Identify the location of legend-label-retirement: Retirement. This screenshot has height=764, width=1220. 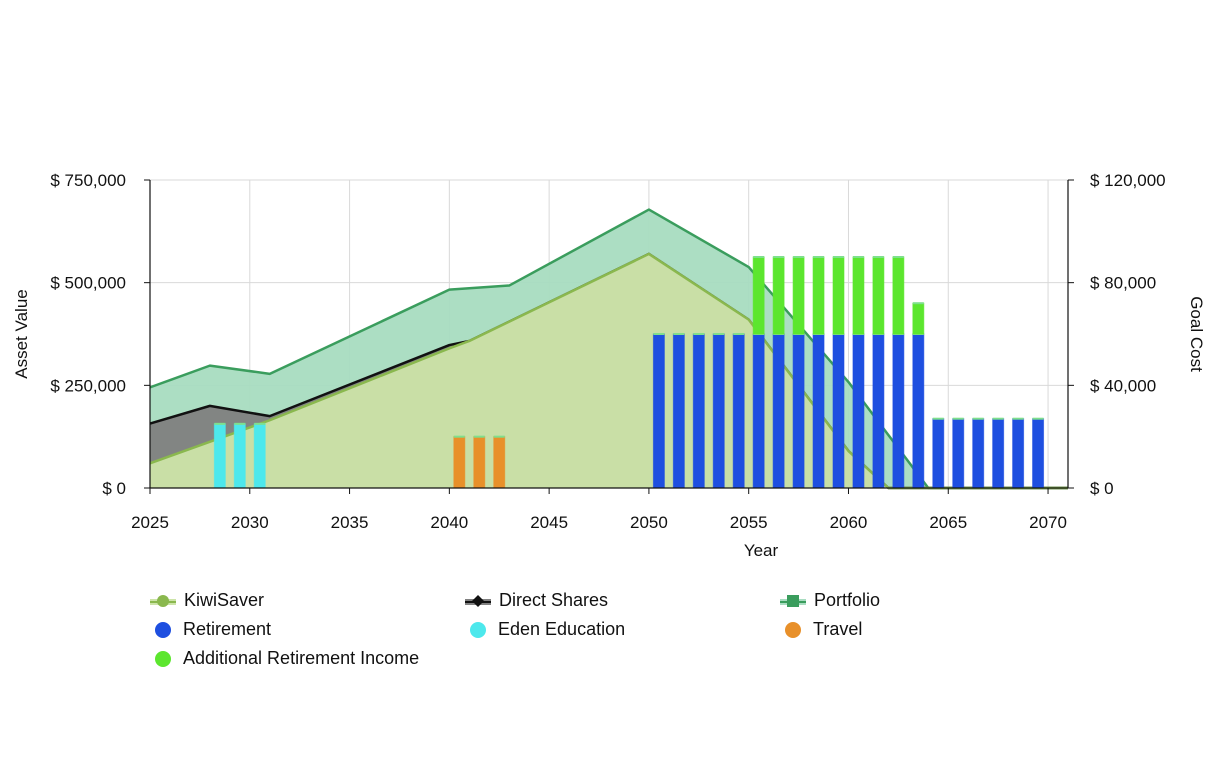
(227, 629).